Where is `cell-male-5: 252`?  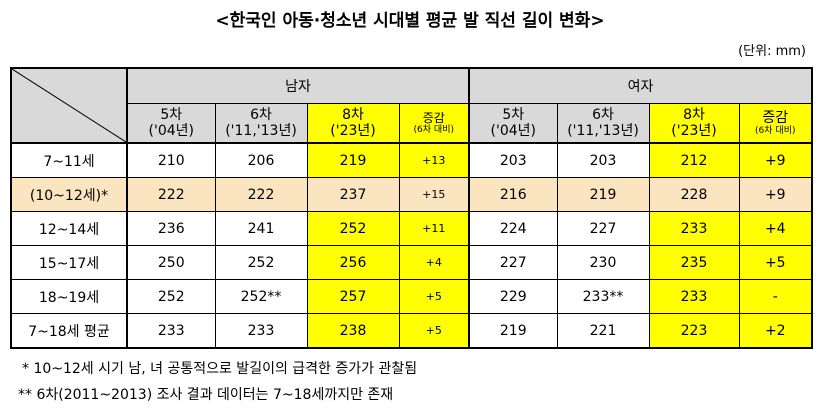
cell-male-5: 252 is located at coordinates (171, 296).